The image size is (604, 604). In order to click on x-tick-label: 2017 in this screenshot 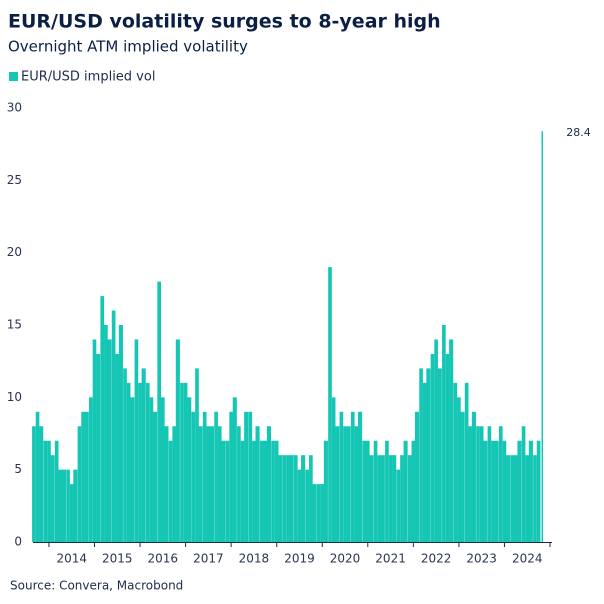, I will do `click(208, 559)`.